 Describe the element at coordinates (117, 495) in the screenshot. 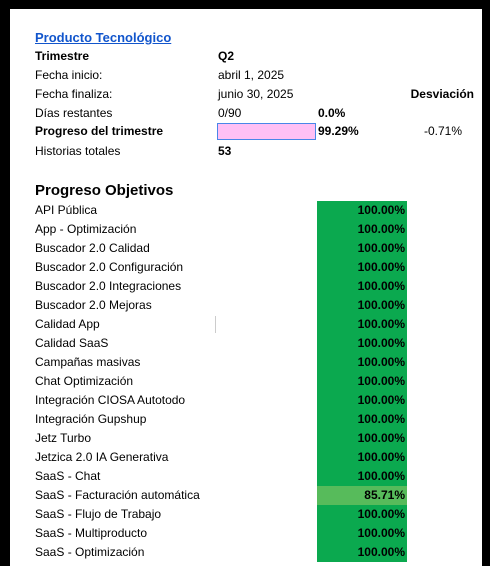

I see `objective-name: SaaS - Facturación automática` at that location.